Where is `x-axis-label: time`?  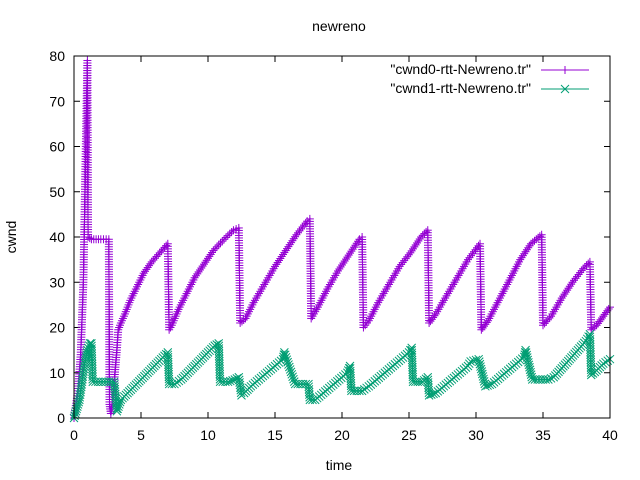
x-axis-label: time is located at coordinates (339, 465).